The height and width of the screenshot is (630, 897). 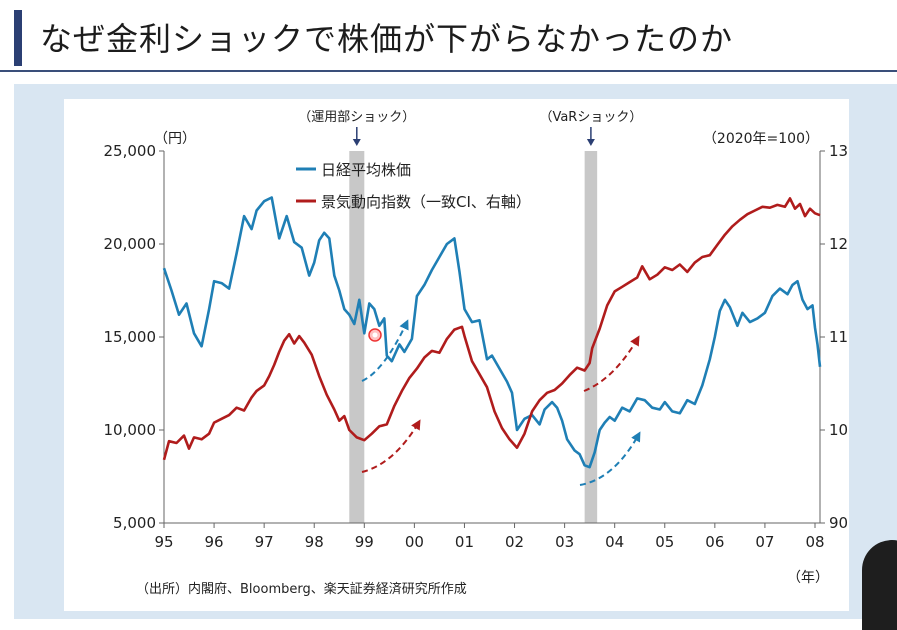 I want to click on shock-label-0: （運用部ショック）, so click(x=356, y=117).